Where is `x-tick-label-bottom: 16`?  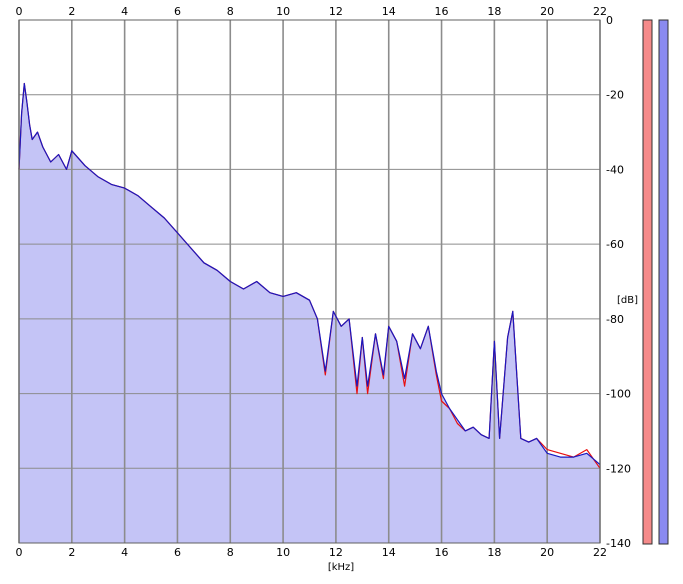 x-tick-label-bottom: 16 is located at coordinates (442, 552).